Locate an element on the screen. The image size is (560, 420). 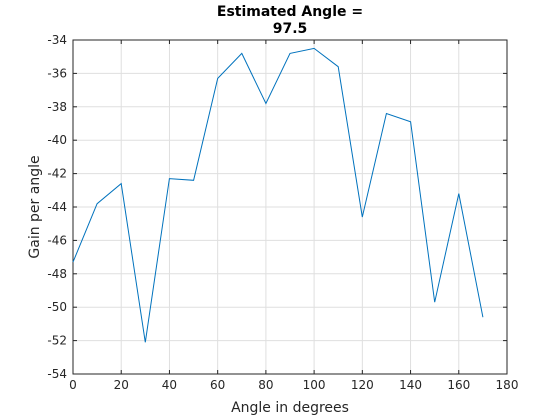
x-tick-label: 40 is located at coordinates (169, 385).